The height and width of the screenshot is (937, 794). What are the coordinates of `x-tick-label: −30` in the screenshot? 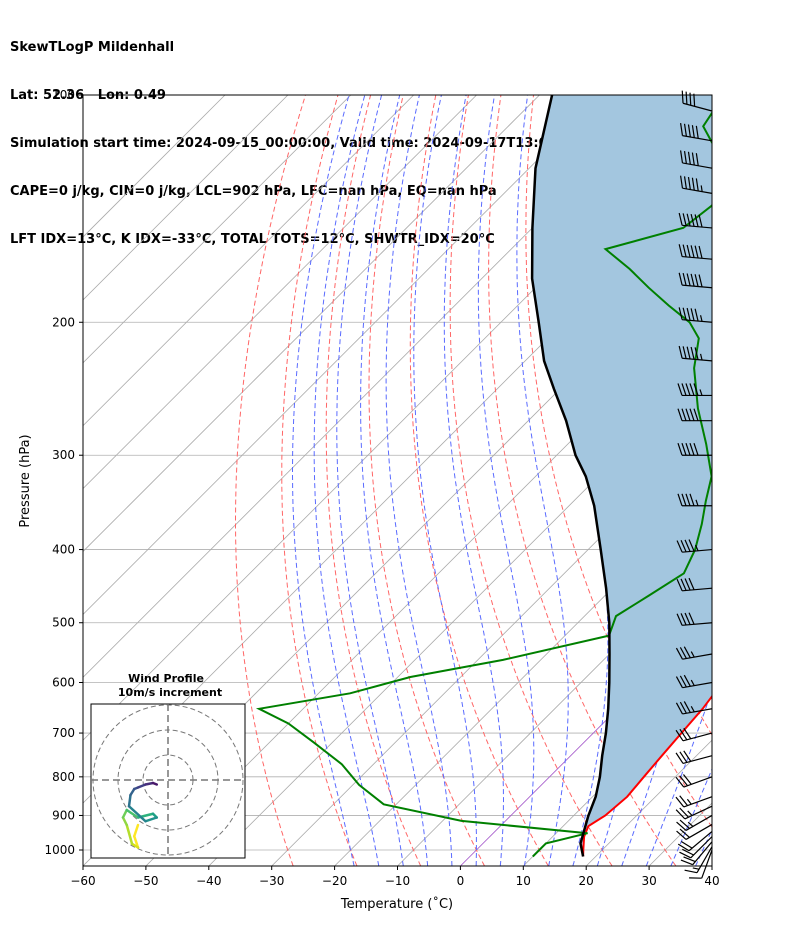 It's located at (271, 881).